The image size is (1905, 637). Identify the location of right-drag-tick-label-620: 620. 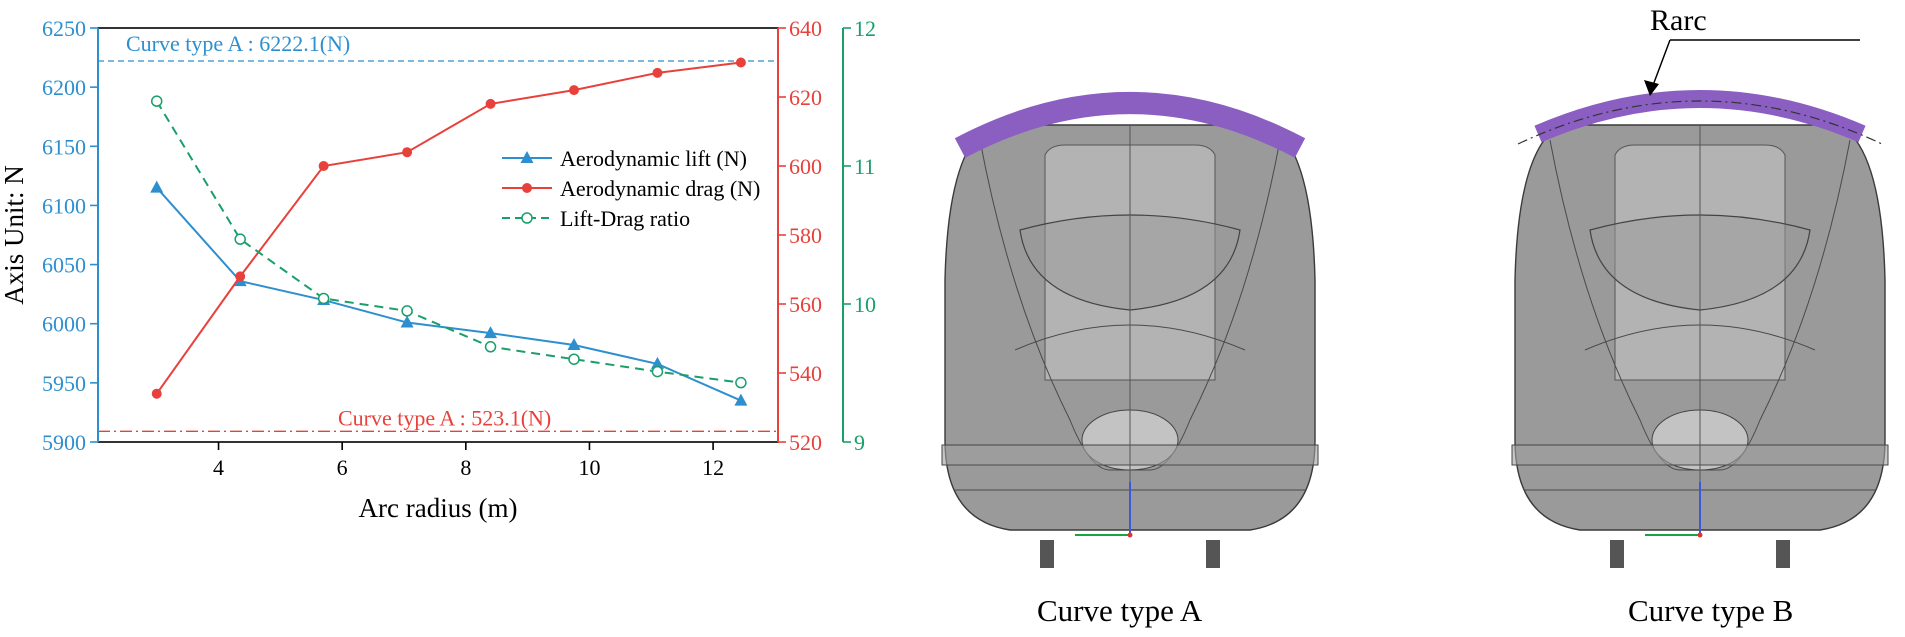
(805, 97).